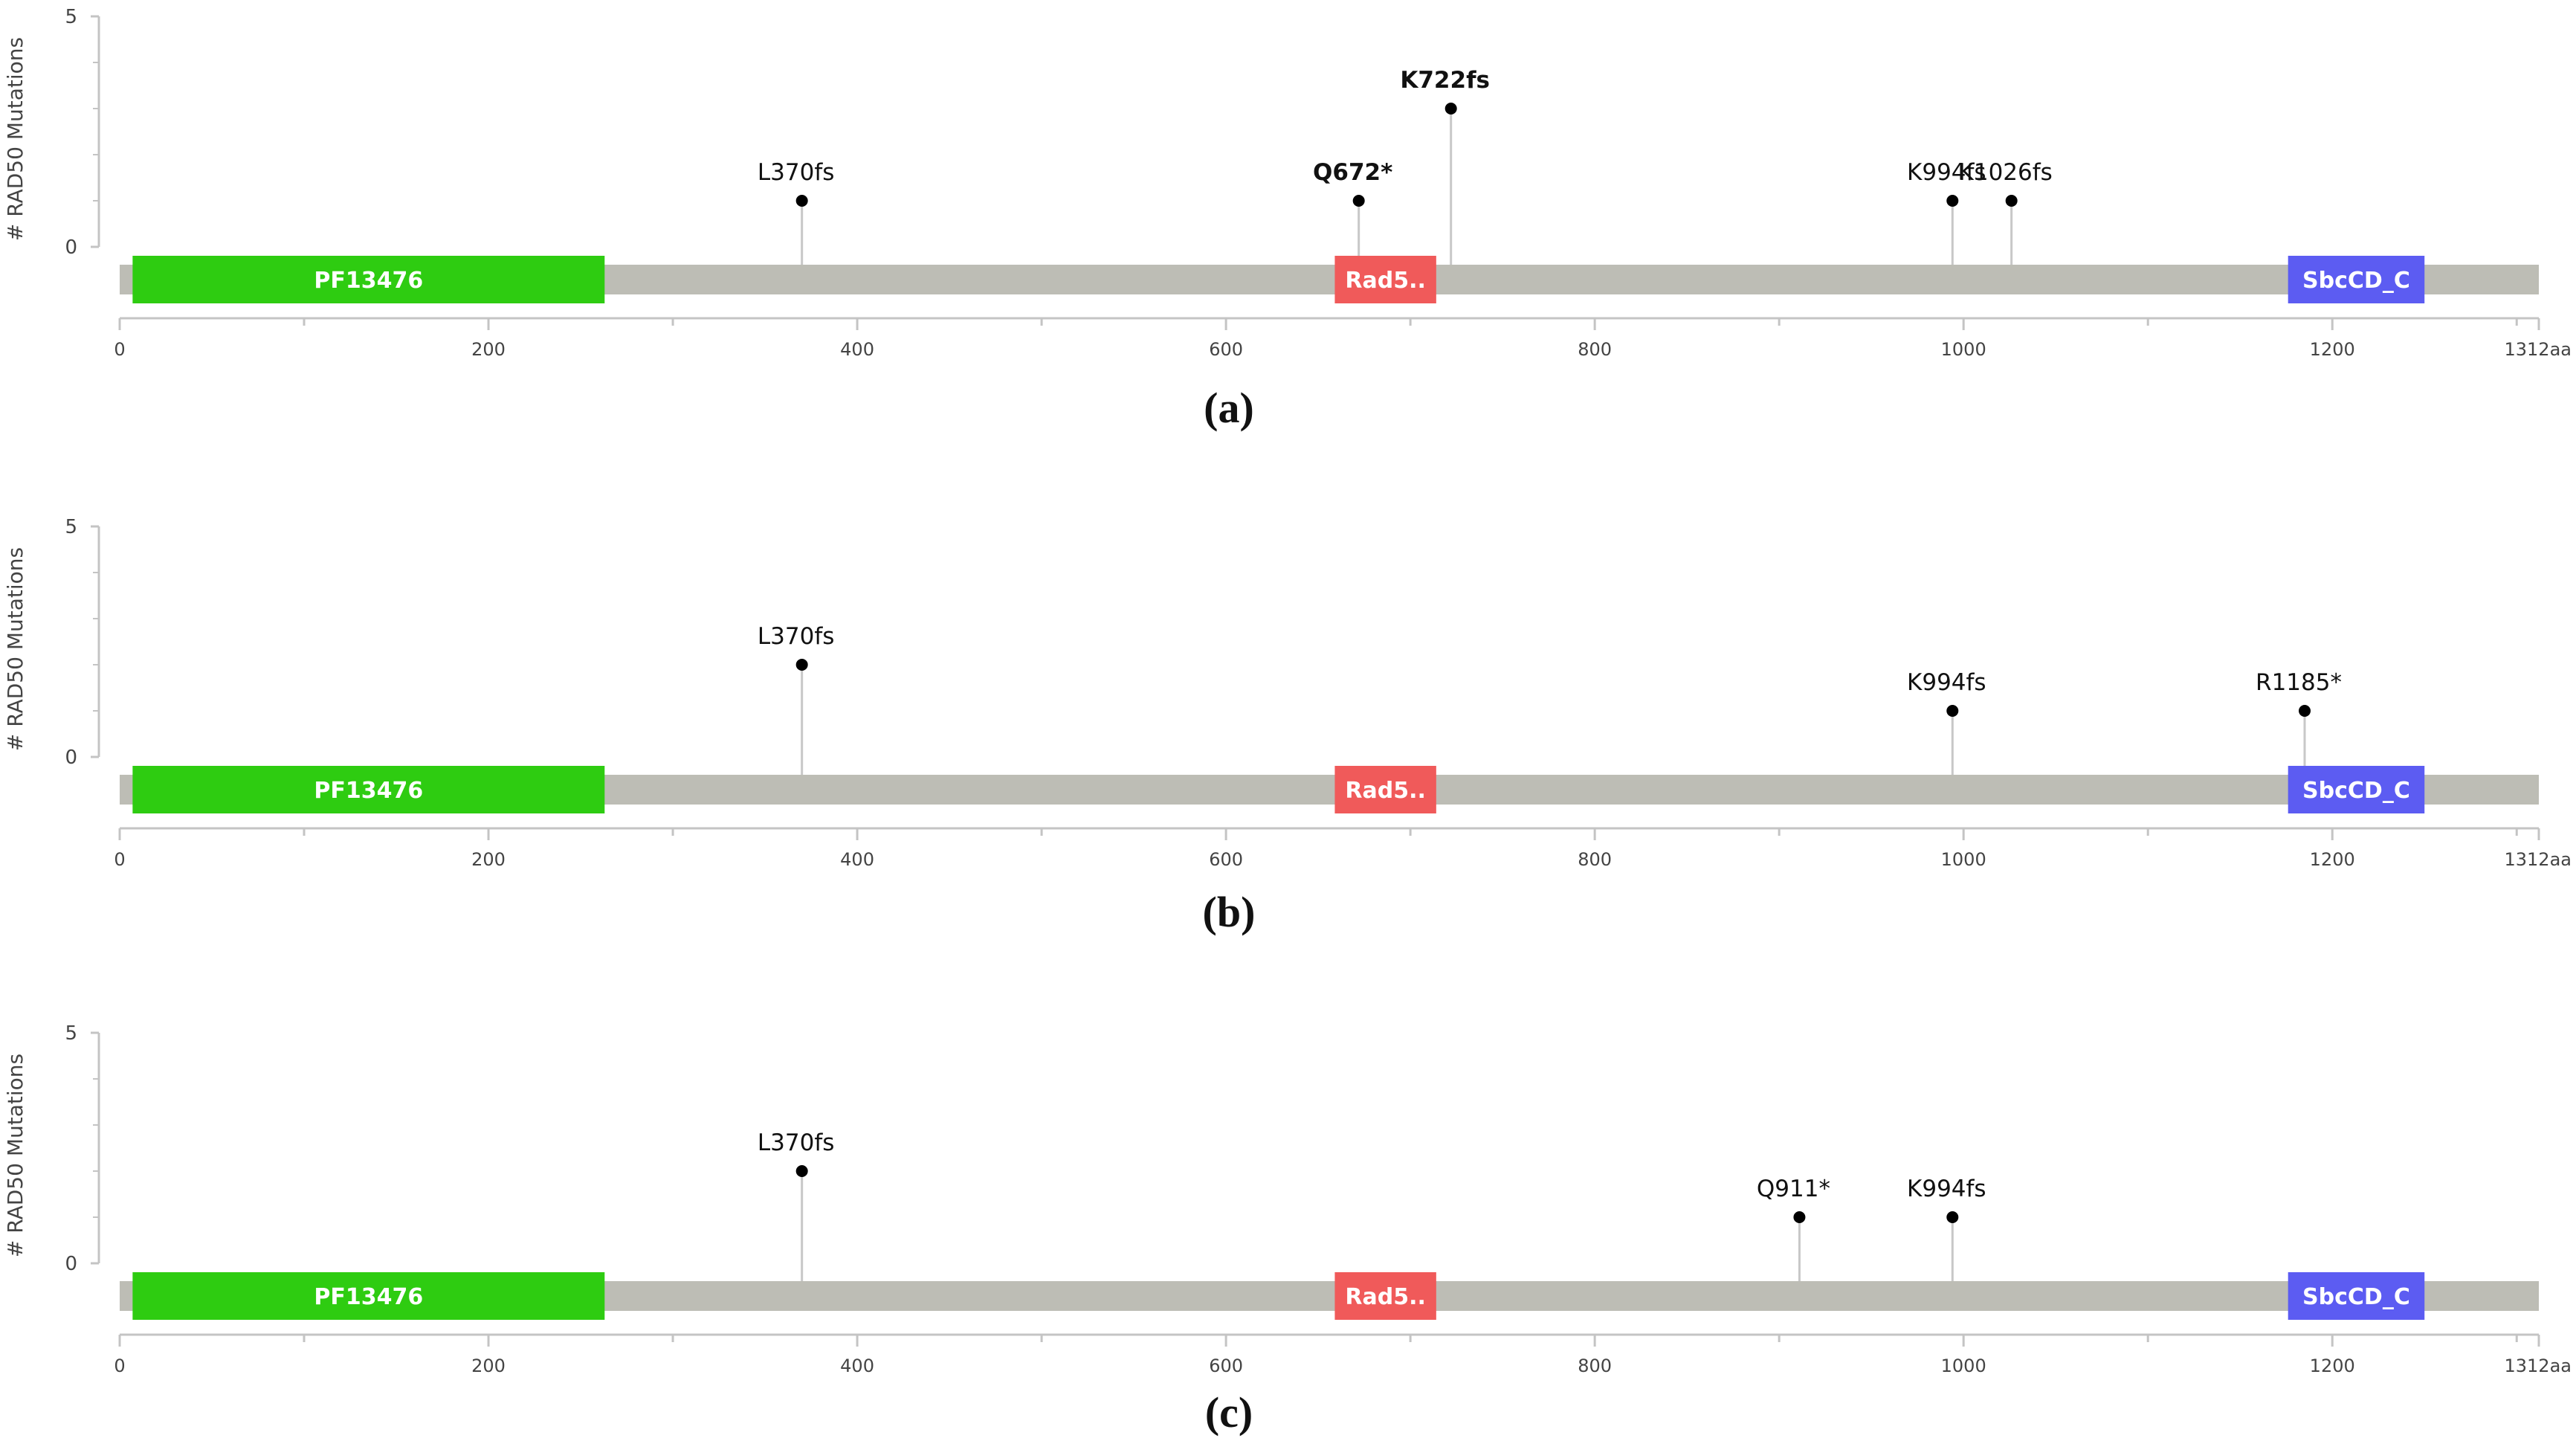  What do you see at coordinates (1352, 172) in the screenshot?
I see `mutation-label-a-q672: Q672*` at bounding box center [1352, 172].